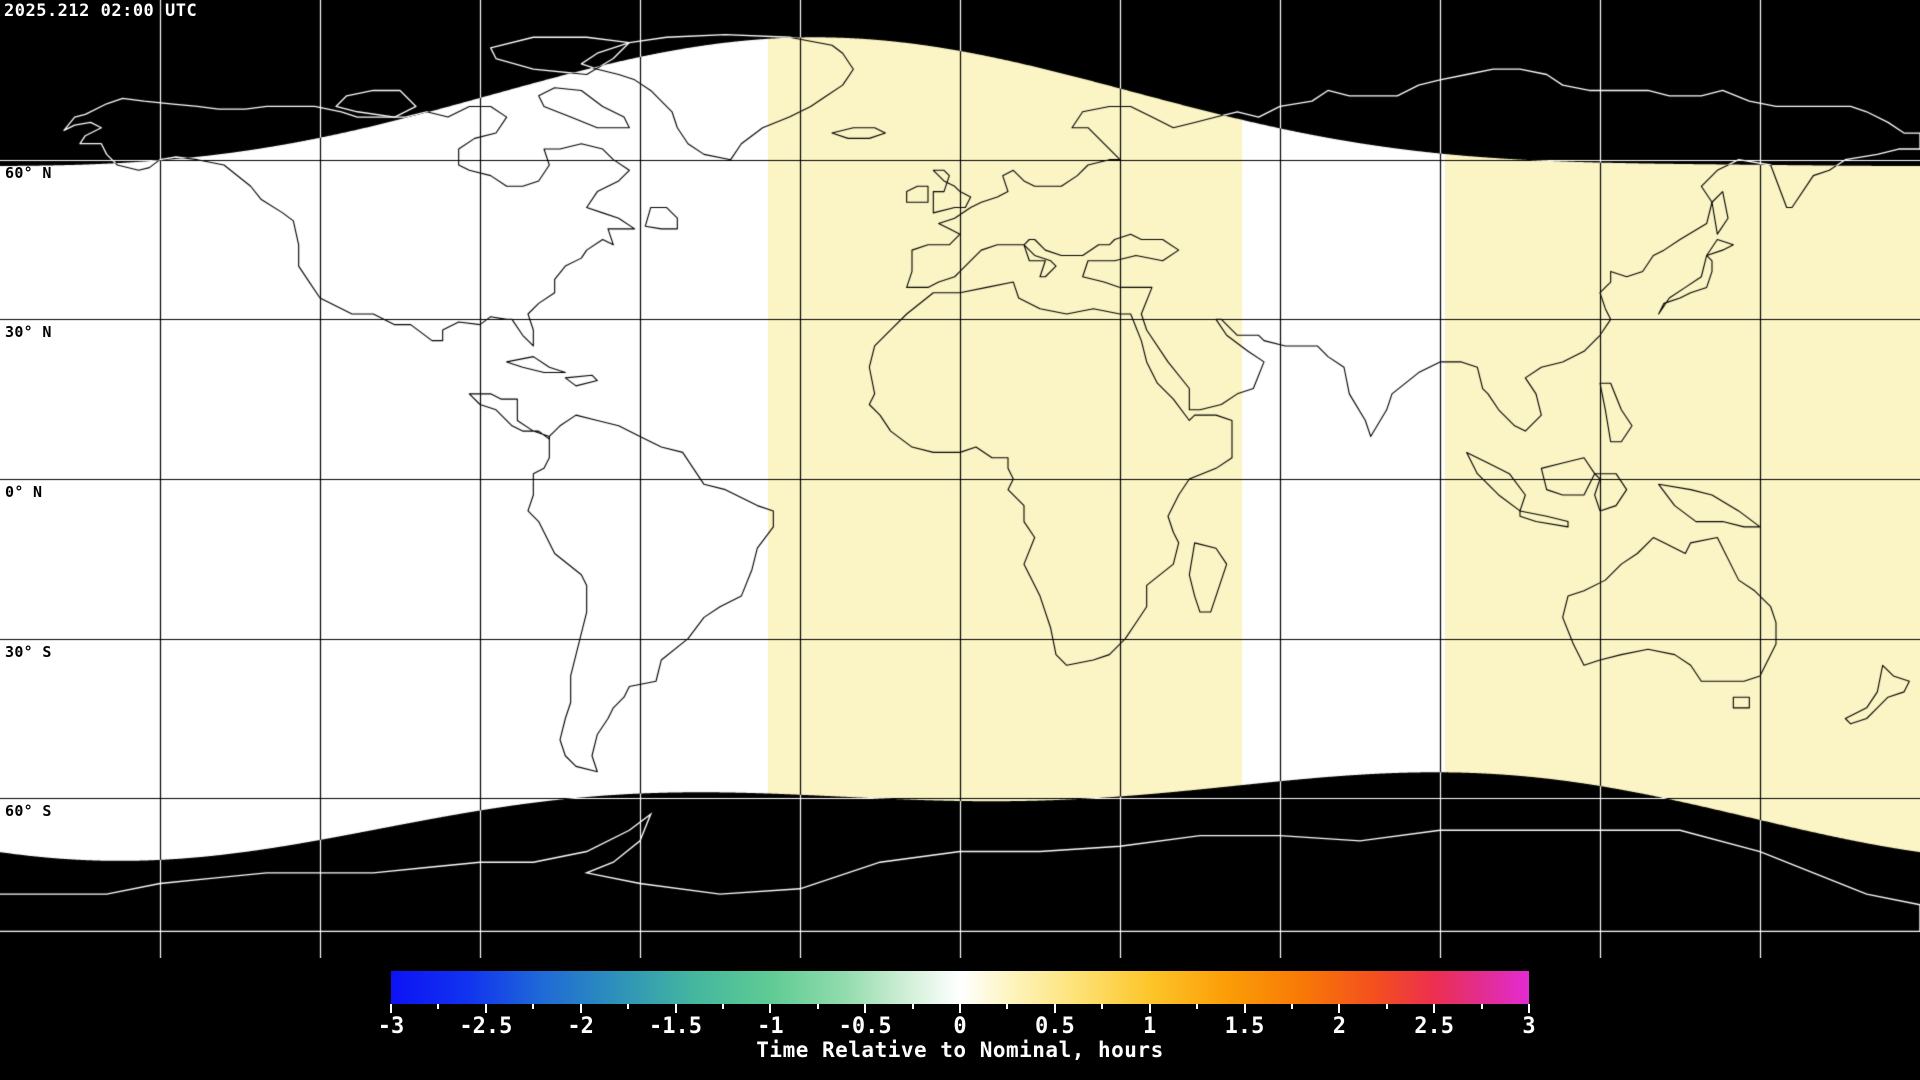 This screenshot has width=1920, height=1080. I want to click on colorbar-tick-label: -1, so click(770, 1026).